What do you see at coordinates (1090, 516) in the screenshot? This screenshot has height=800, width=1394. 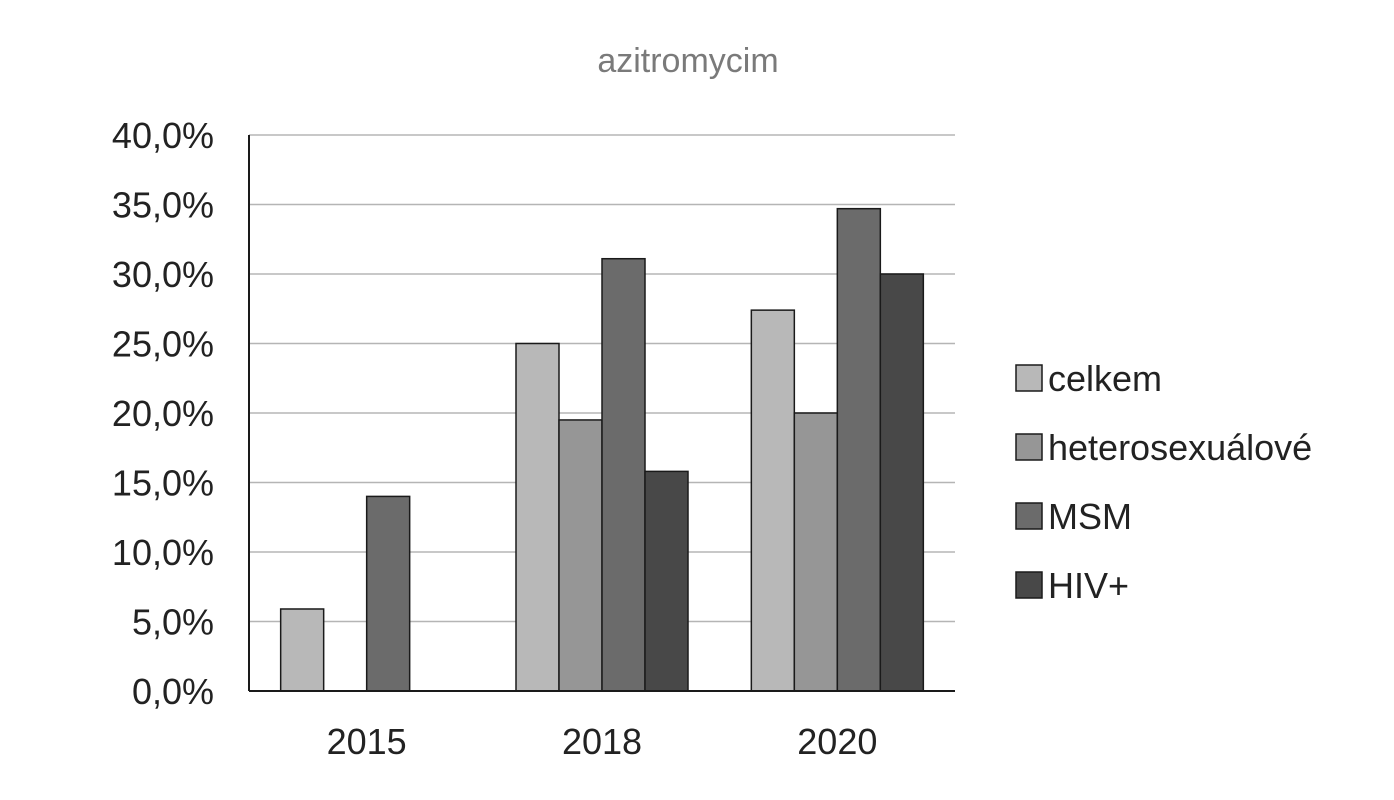 I see `legend-label: MSM` at bounding box center [1090, 516].